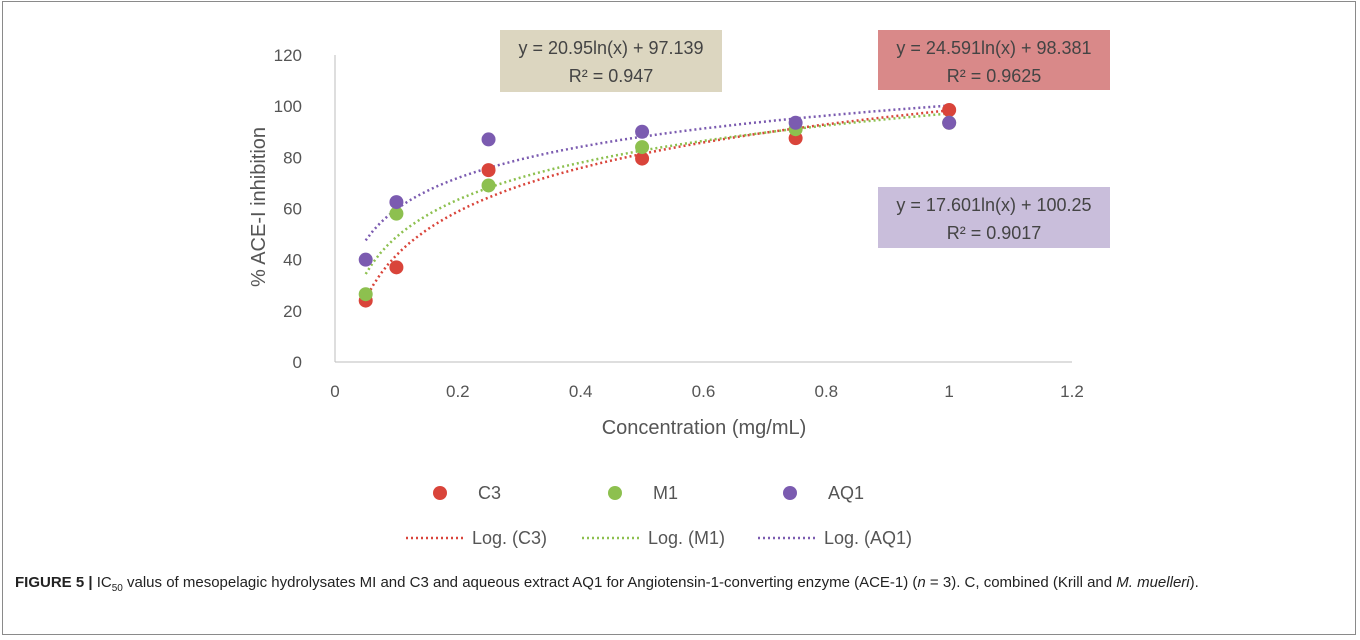  Describe the element at coordinates (994, 233) in the screenshot. I see `r-squared-text-aq1: R² = 0.9017` at that location.